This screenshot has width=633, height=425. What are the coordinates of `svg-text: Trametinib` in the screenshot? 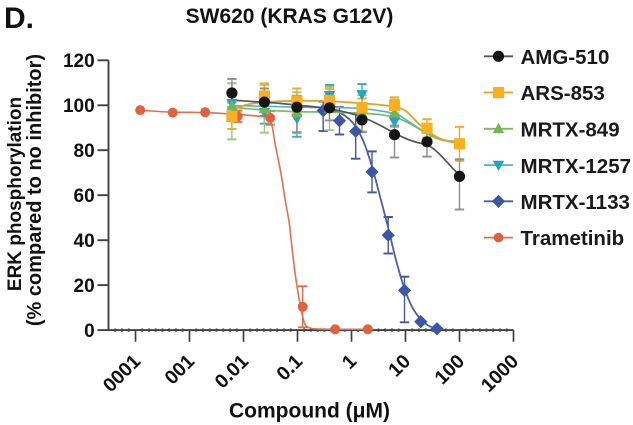 It's located at (573, 238).